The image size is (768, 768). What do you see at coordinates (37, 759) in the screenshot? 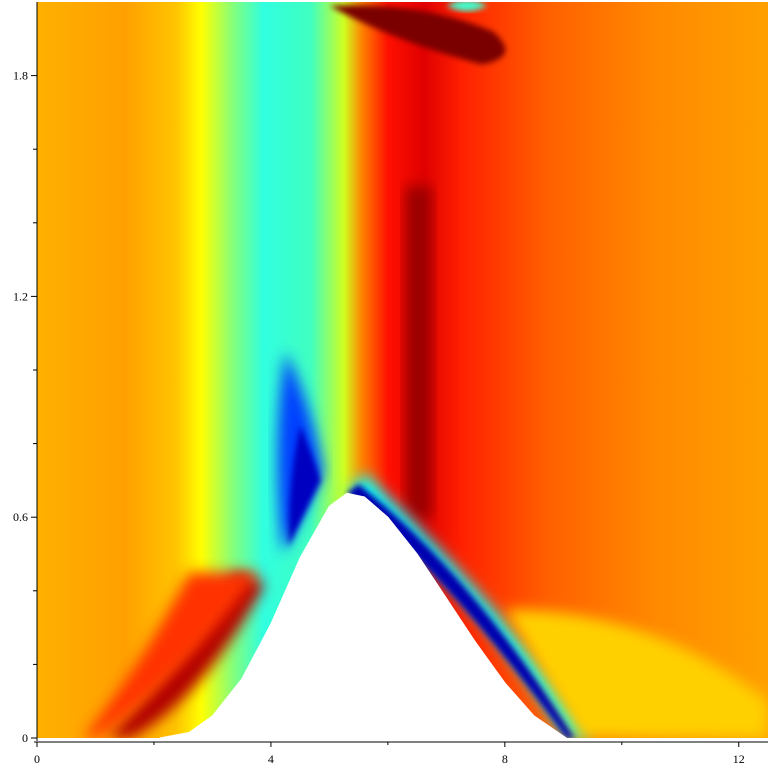
I see `x-tick-label: 0` at bounding box center [37, 759].